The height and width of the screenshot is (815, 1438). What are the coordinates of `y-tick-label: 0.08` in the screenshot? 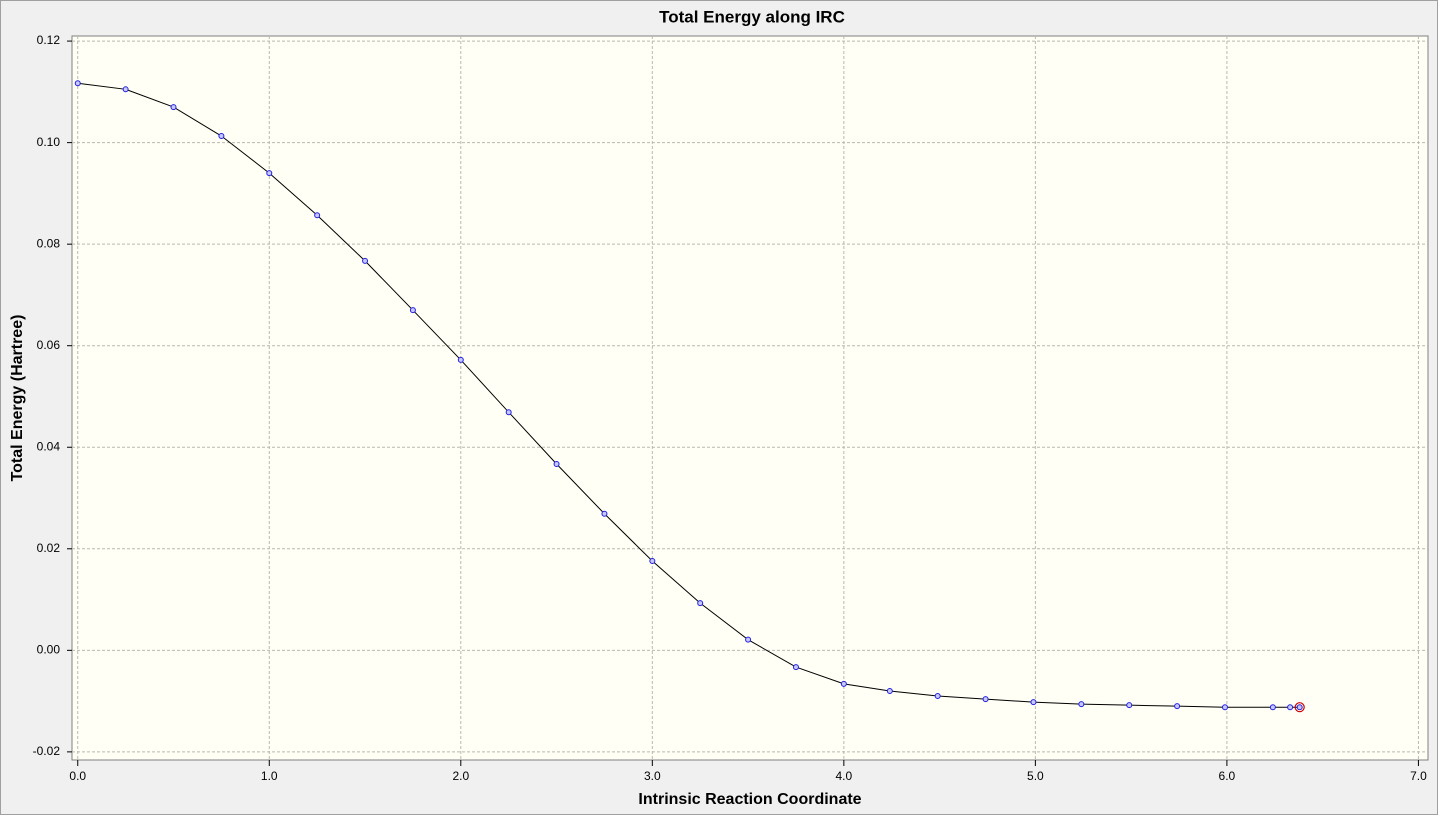 It's located at (49, 243).